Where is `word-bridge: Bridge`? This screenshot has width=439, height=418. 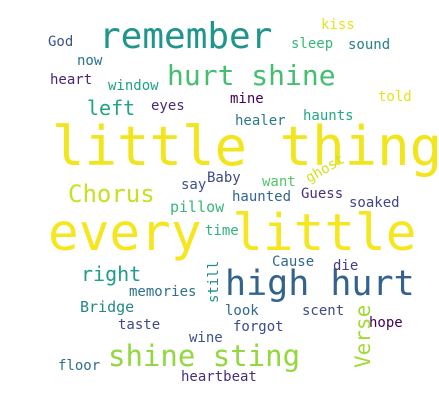 word-bridge: Bridge is located at coordinates (107, 307).